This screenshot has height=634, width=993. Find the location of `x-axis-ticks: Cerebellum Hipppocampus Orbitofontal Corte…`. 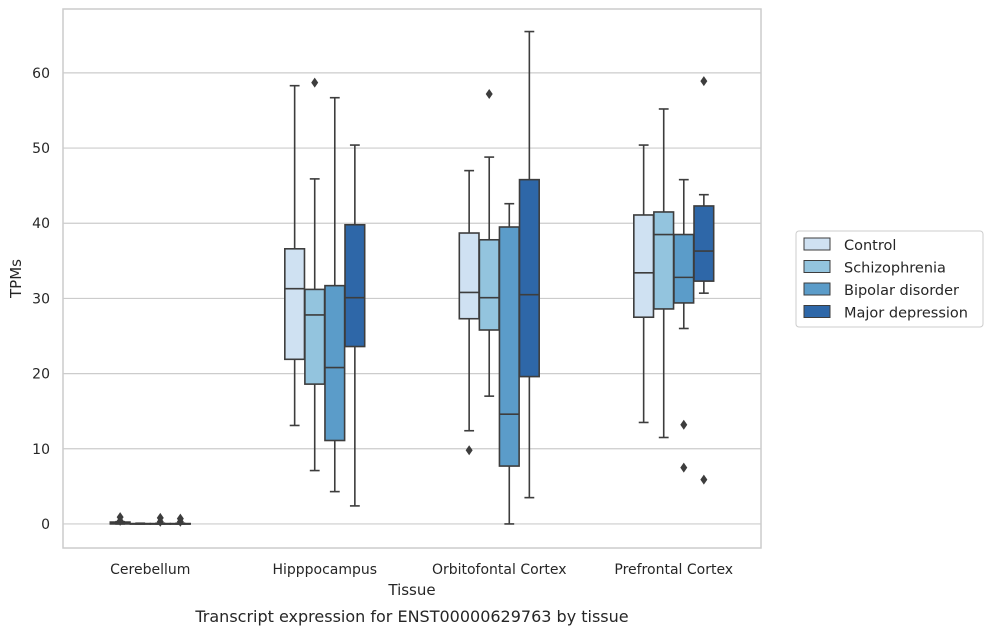

x-axis-ticks: Cerebellum Hipppocampus Orbitofontal Corte… is located at coordinates (421, 570).